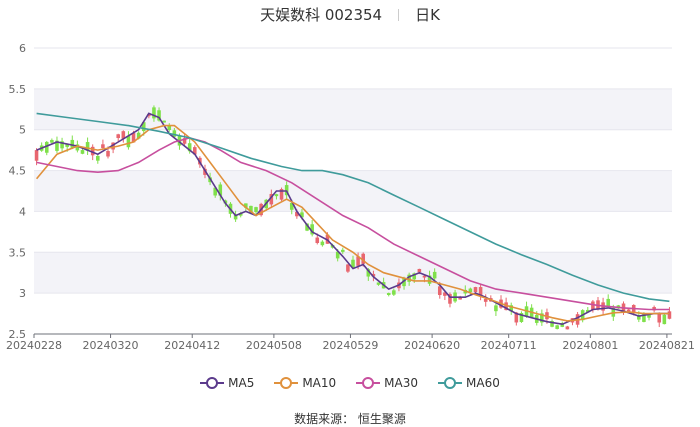 The height and width of the screenshot is (427, 700). What do you see at coordinates (18, 89) in the screenshot?
I see `y-tick-label: 5.5` at bounding box center [18, 89].